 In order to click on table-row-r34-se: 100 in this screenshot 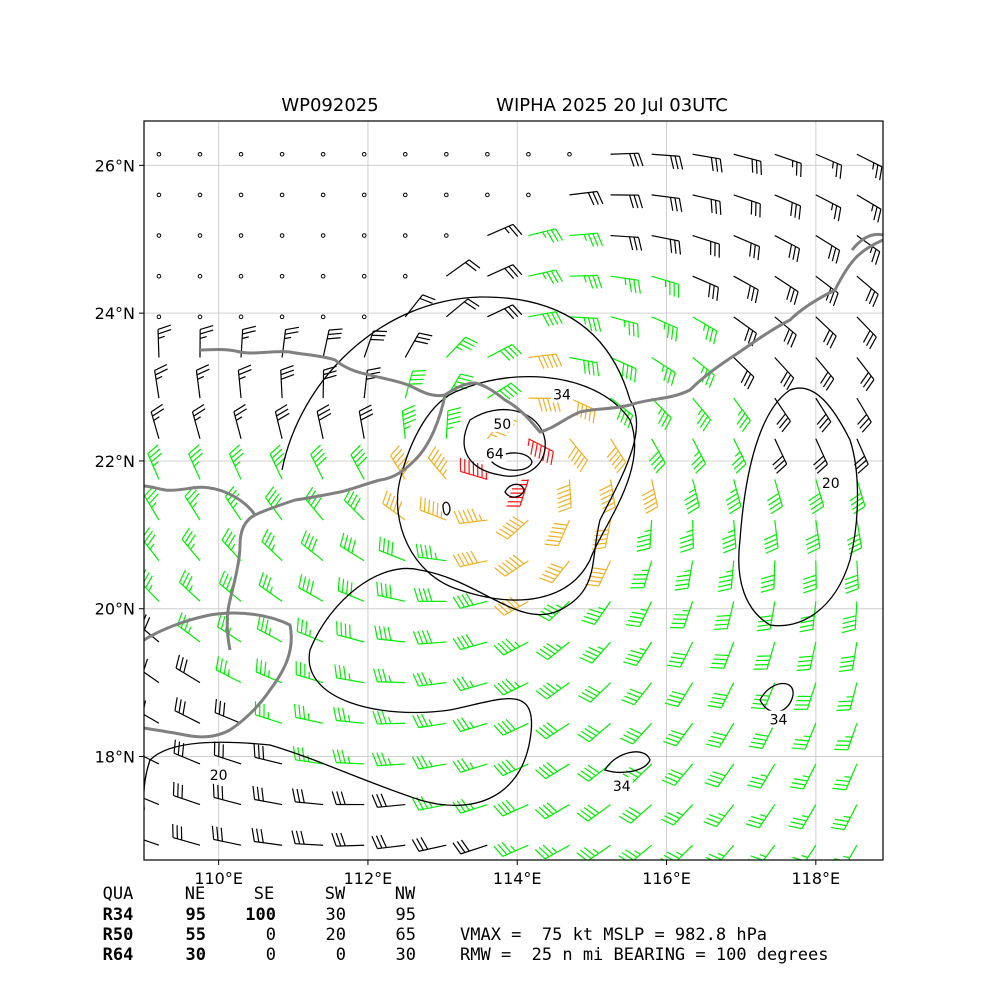, I will do `click(260, 915)`.